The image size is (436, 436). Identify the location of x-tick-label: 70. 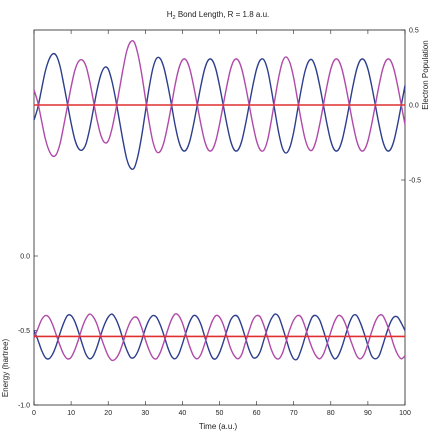
(294, 413).